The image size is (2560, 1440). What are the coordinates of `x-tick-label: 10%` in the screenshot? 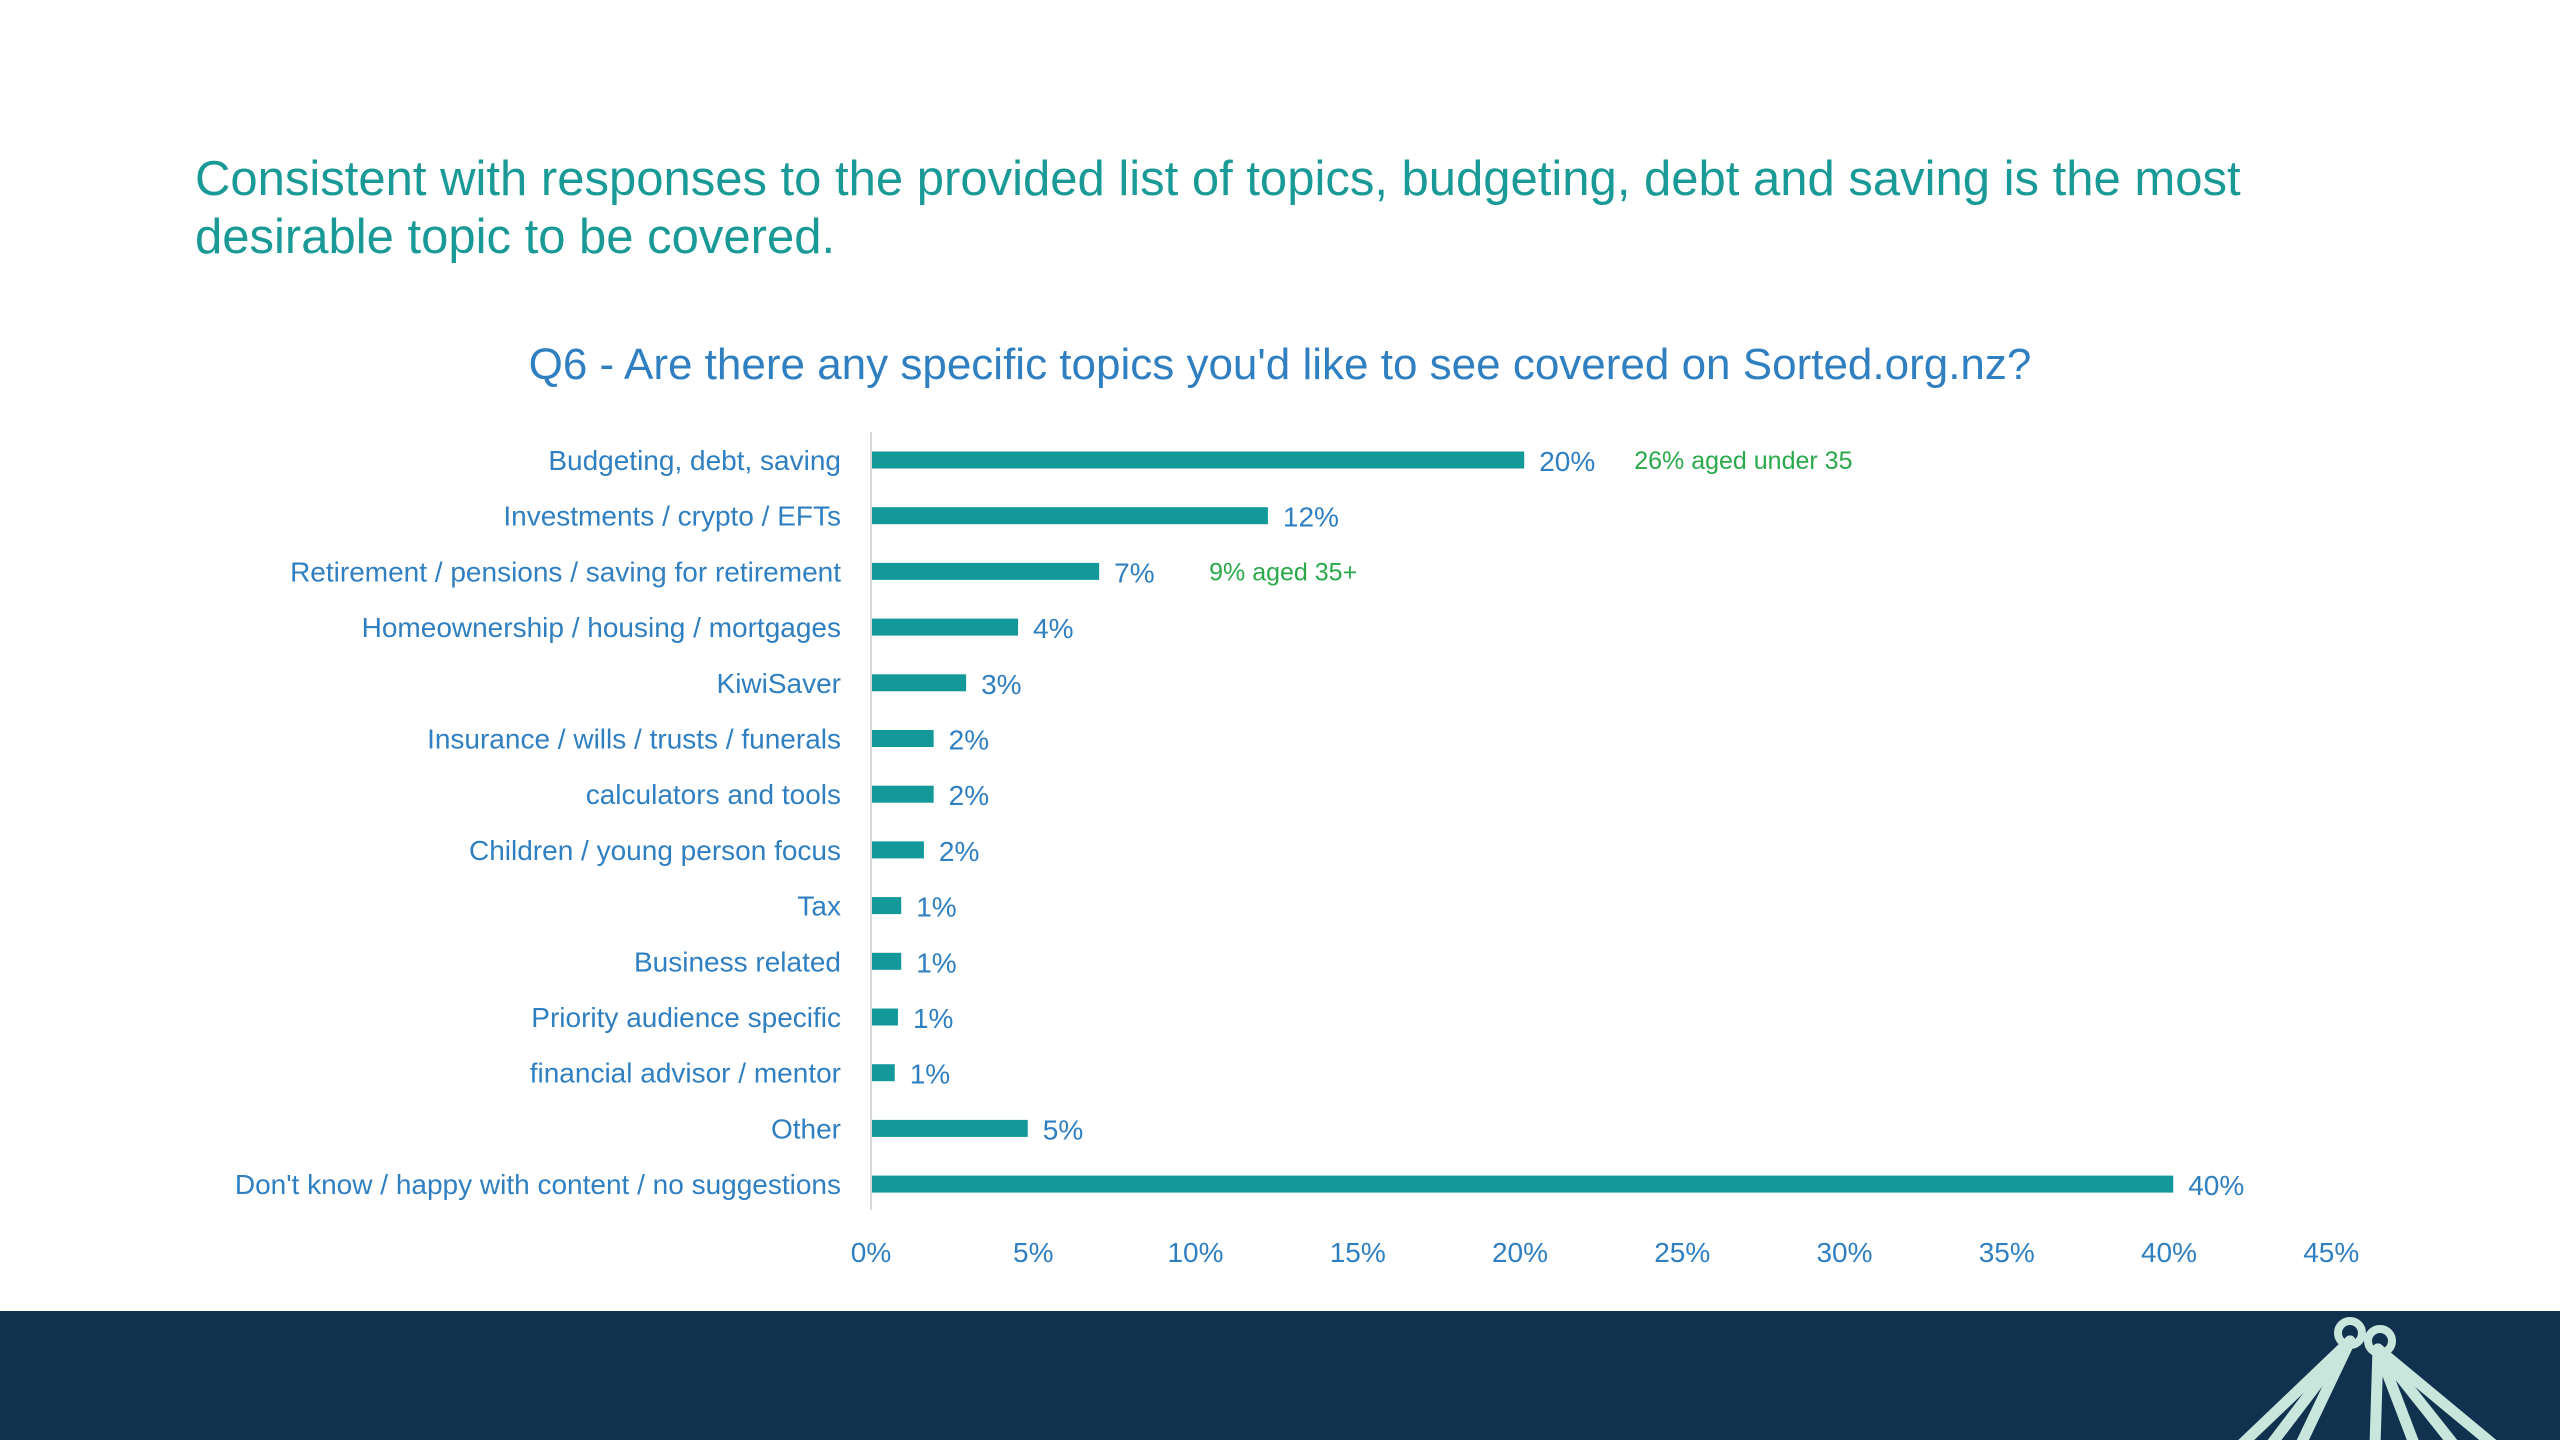 It's located at (1195, 1252).